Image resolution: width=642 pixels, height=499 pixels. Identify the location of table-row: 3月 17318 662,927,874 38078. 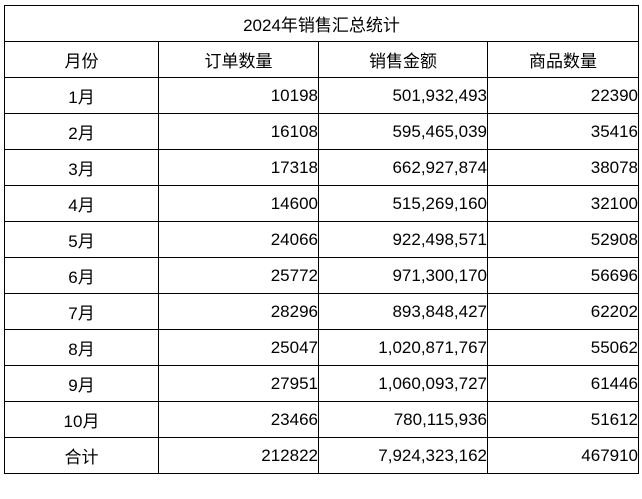
(322, 167).